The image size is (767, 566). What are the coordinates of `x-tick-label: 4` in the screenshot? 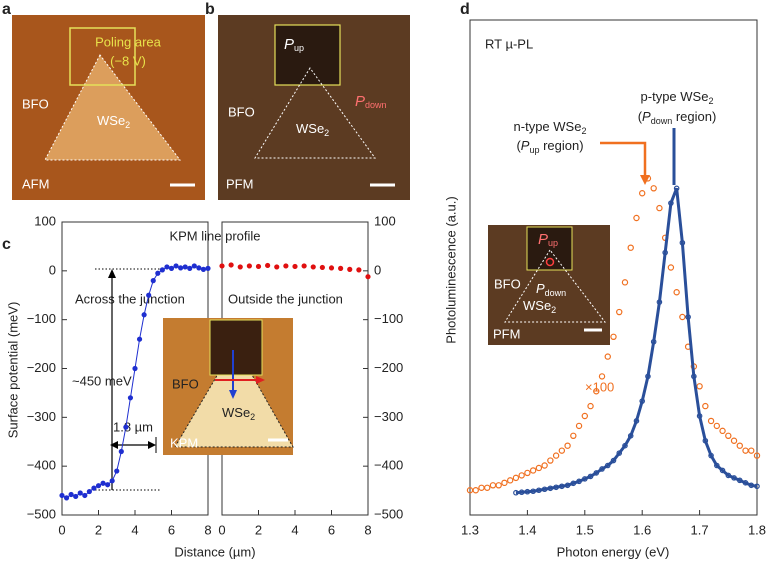 It's located at (294, 529).